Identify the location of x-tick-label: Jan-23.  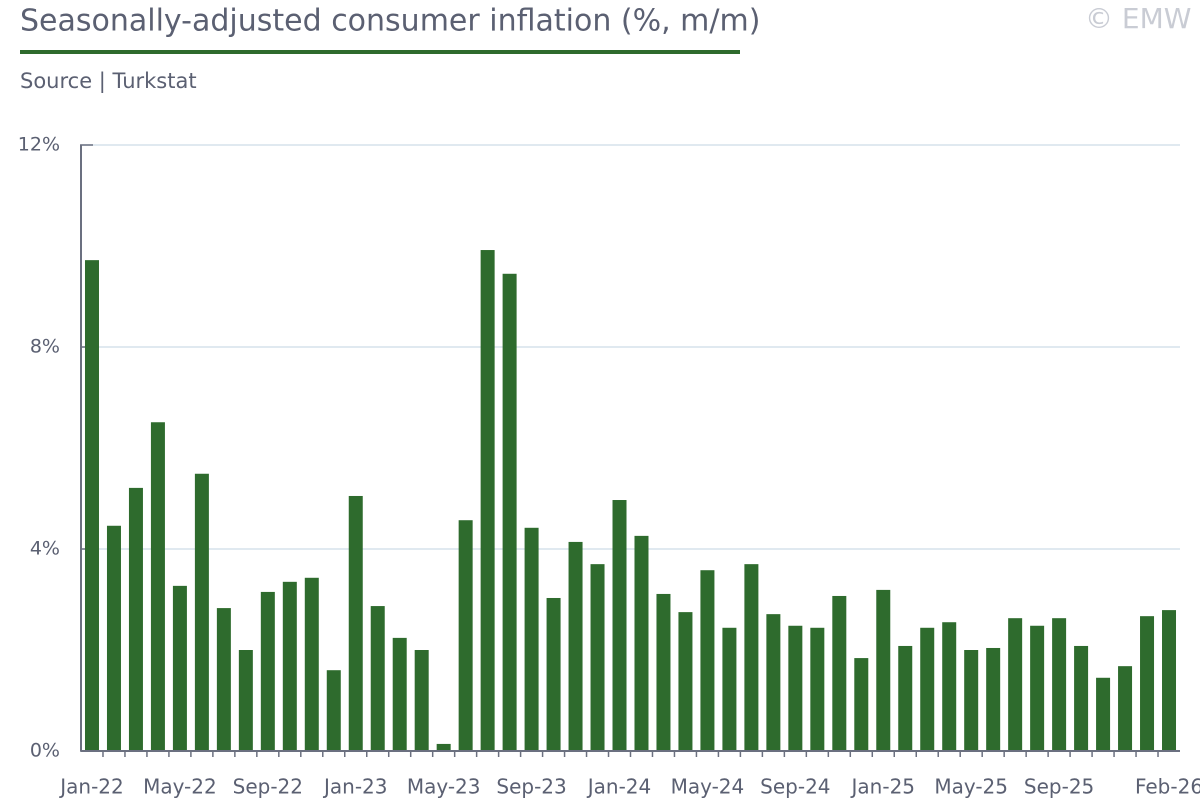
(355, 787).